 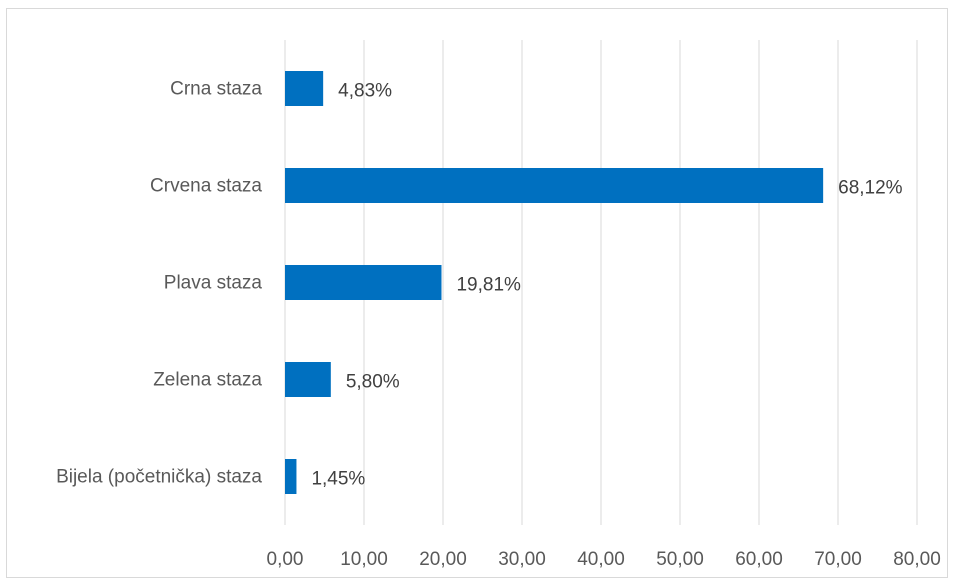 I want to click on data-label: 4,83%, so click(x=365, y=91).